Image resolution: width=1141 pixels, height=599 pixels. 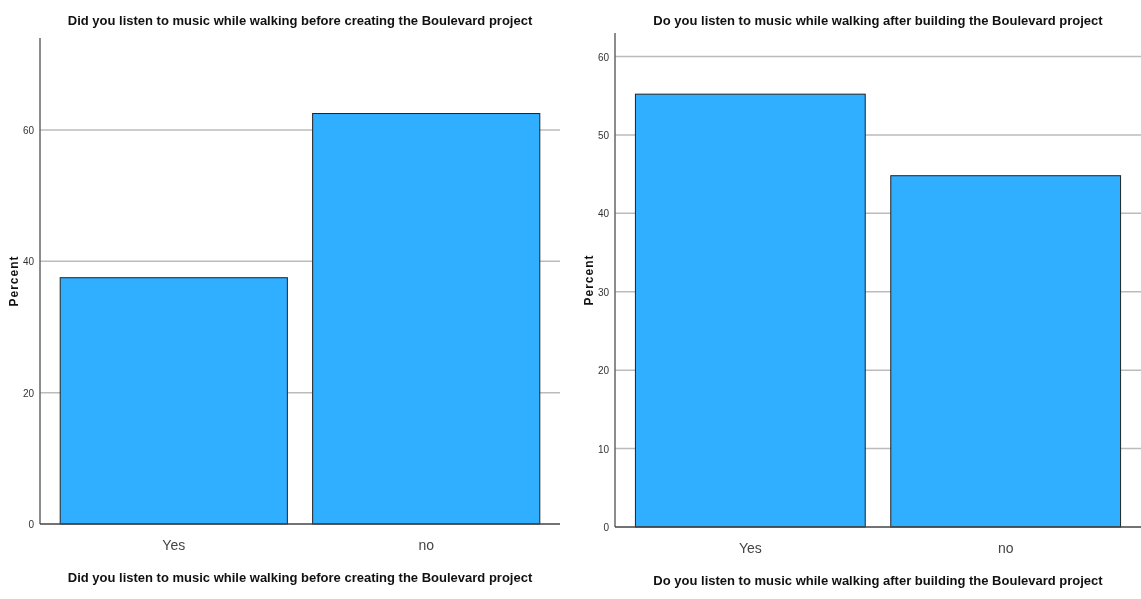 What do you see at coordinates (603, 449) in the screenshot?
I see `y-tick-label: 10` at bounding box center [603, 449].